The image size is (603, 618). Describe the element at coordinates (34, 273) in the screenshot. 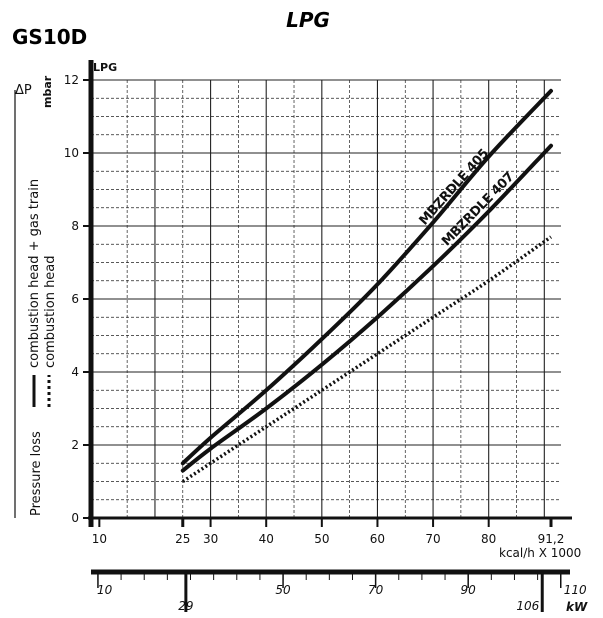

I see `legend-solid-label: combustion head + gas train` at that location.